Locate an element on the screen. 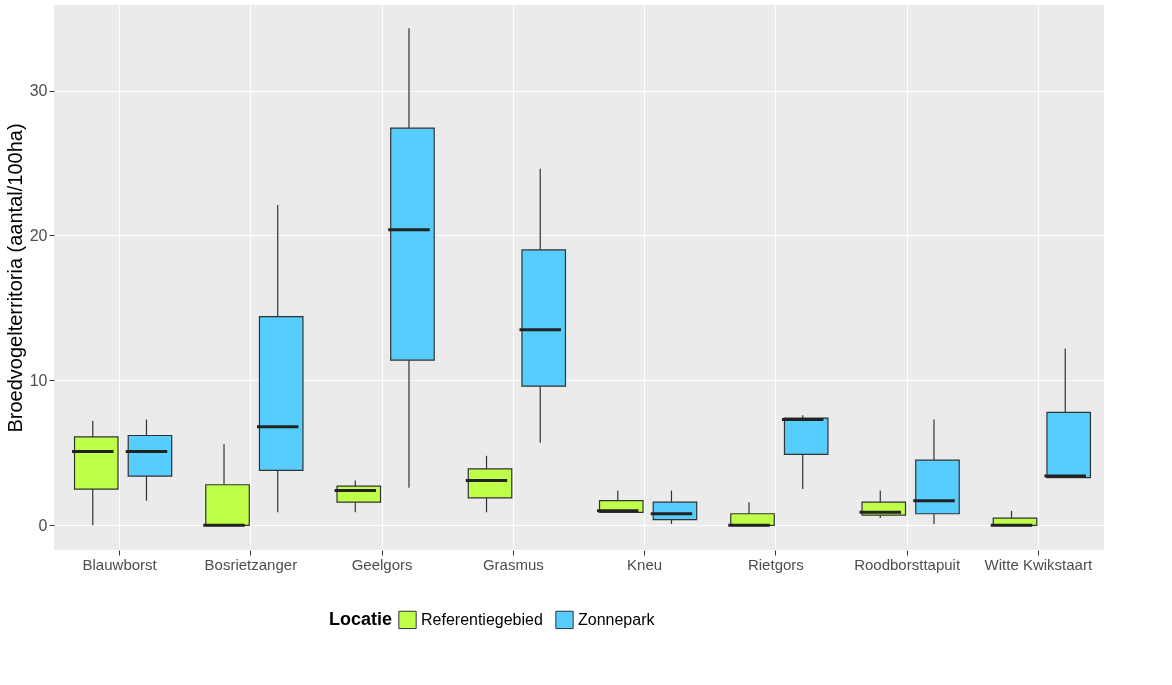 Image resolution: width=1172 pixels, height=685 pixels. x-tick-label: Witte Kwikstaart is located at coordinates (1038, 564).